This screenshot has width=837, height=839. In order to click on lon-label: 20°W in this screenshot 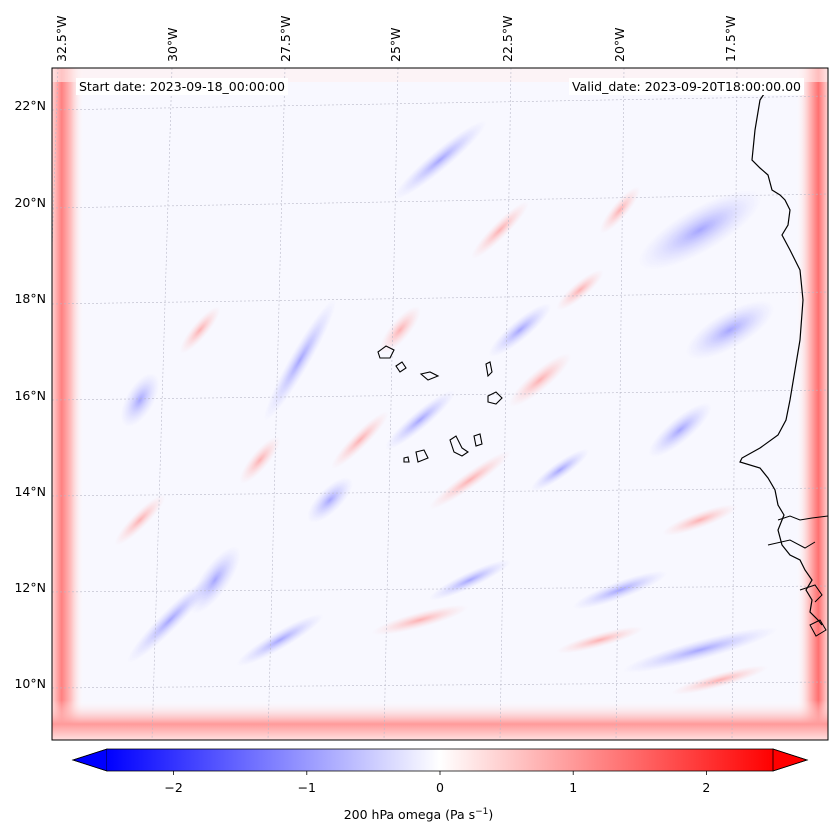, I will do `click(619, 44)`.